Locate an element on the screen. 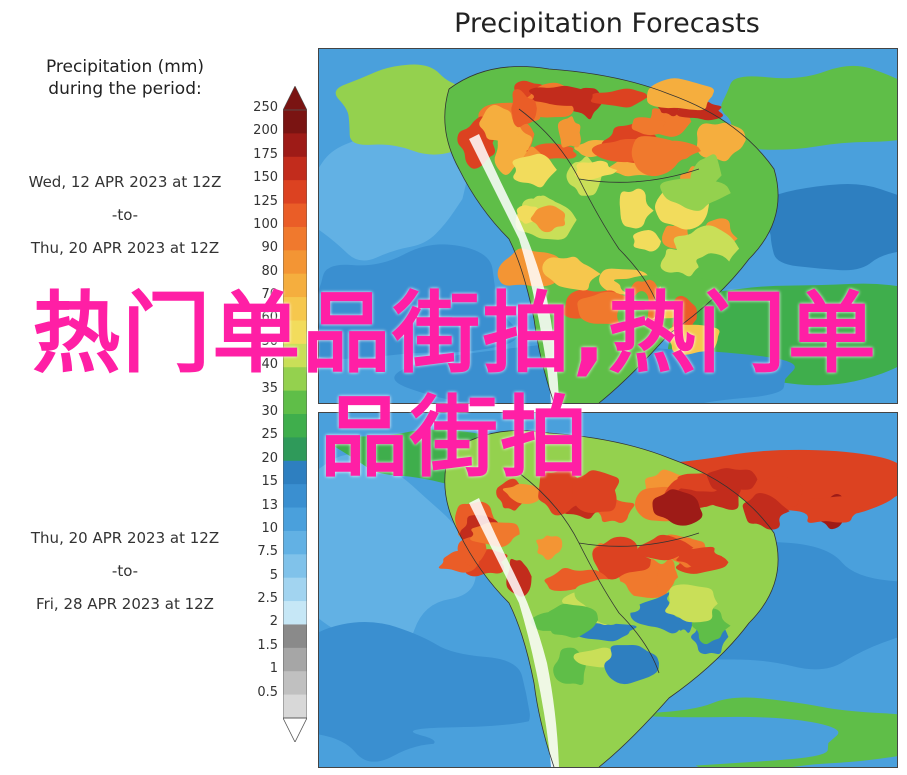 This screenshot has height=775, width=907. colorbar-max-arrow is located at coordinates (295, 98).